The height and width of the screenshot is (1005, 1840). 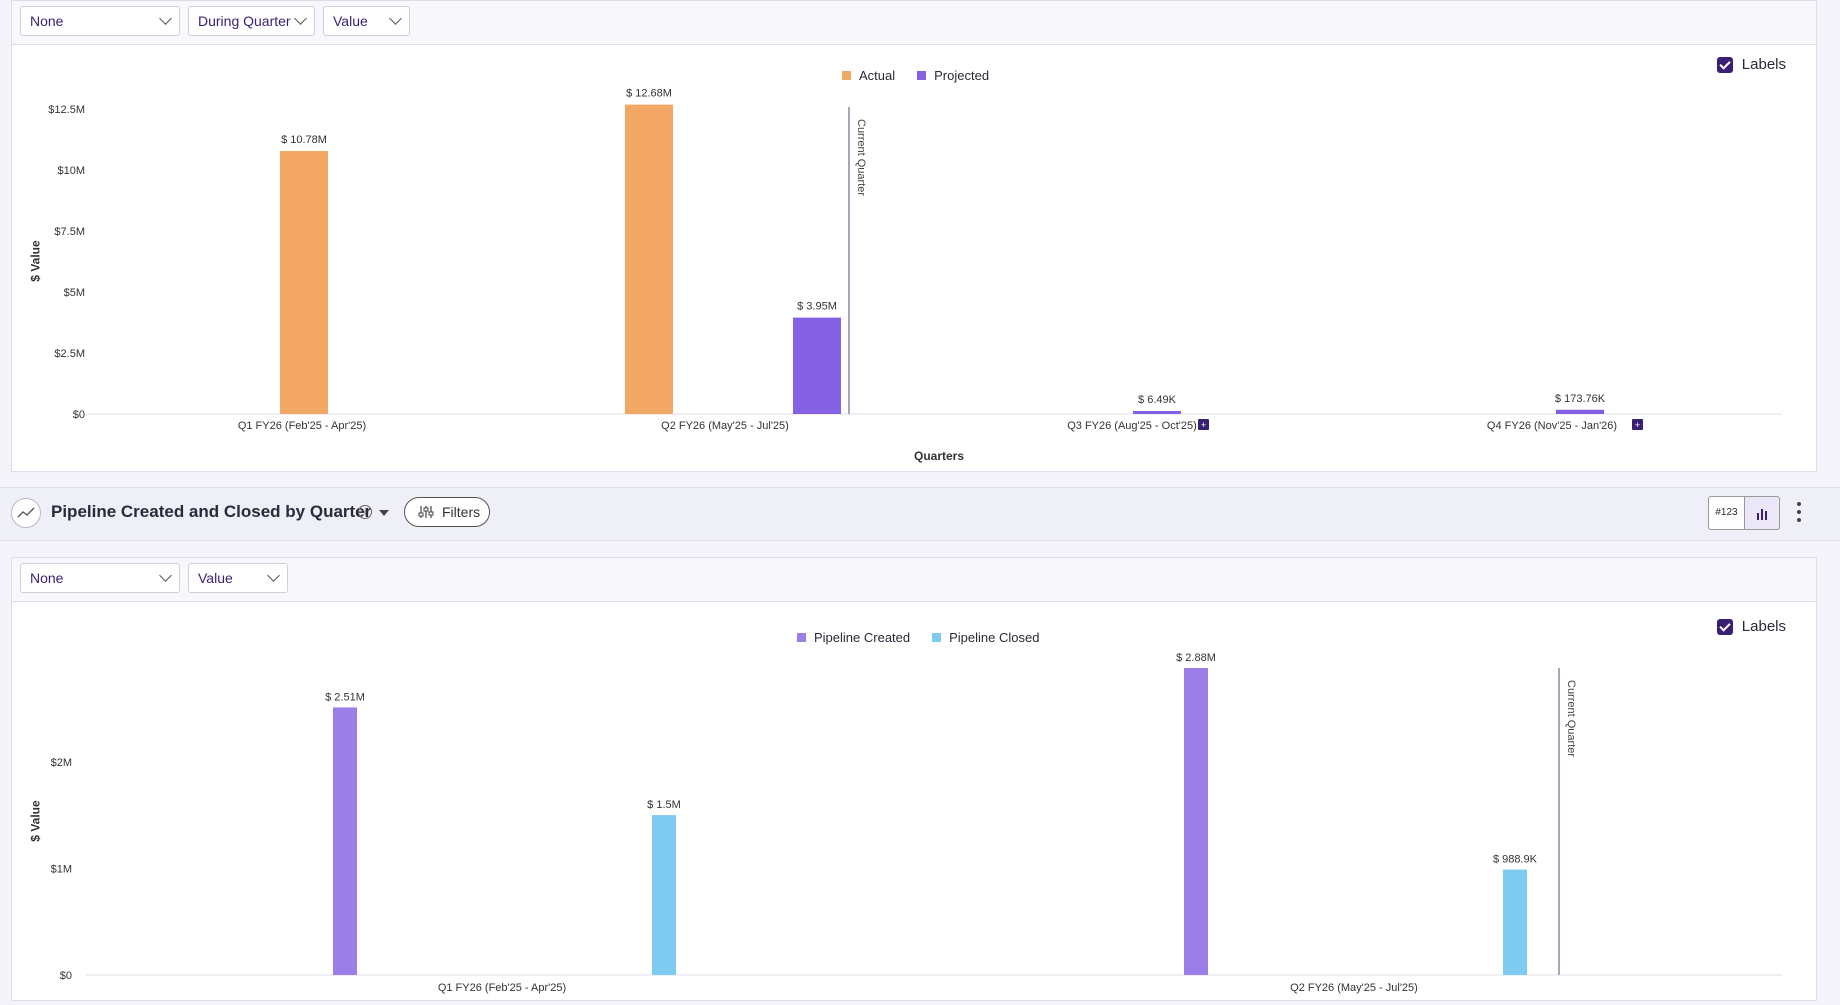 I want to click on legend-item-pipeline-created: Pipeline Created, so click(x=853, y=637).